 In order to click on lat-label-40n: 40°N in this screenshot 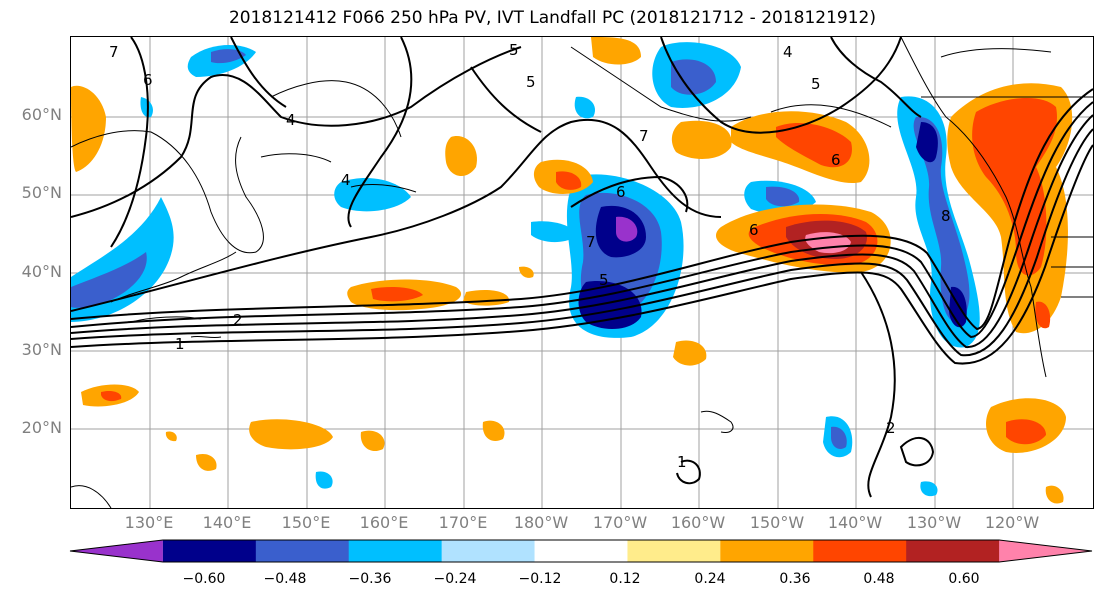, I will do `click(41, 271)`.